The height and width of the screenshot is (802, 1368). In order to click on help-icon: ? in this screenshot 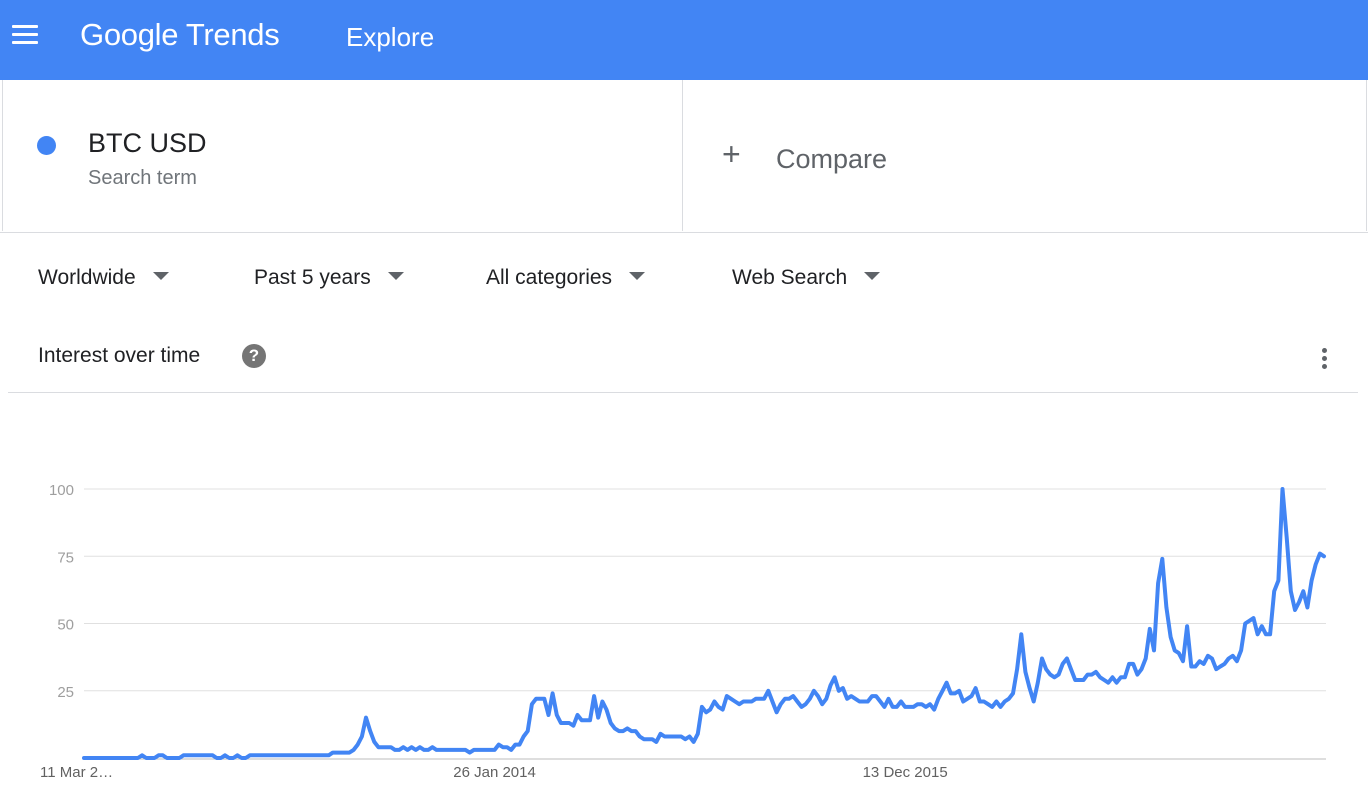, I will do `click(254, 356)`.